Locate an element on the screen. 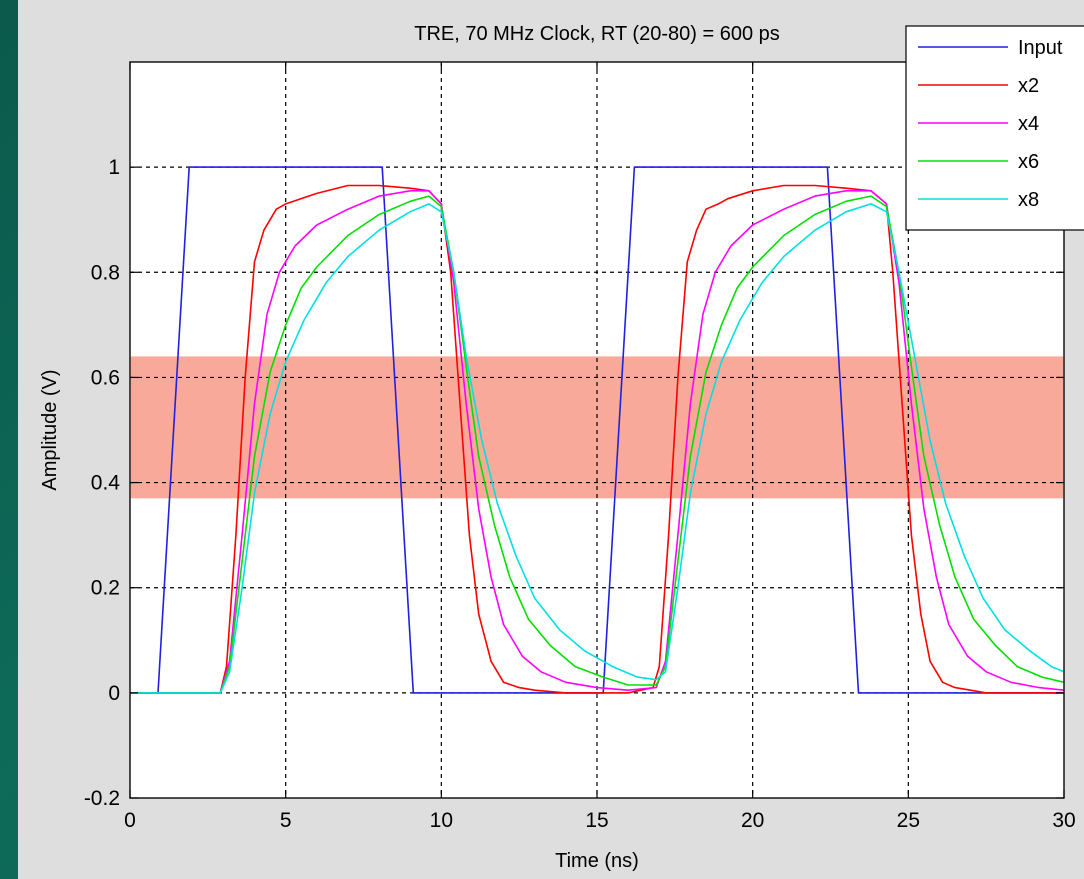 Image resolution: width=1084 pixels, height=879 pixels. legend-box is located at coordinates (994, 128).